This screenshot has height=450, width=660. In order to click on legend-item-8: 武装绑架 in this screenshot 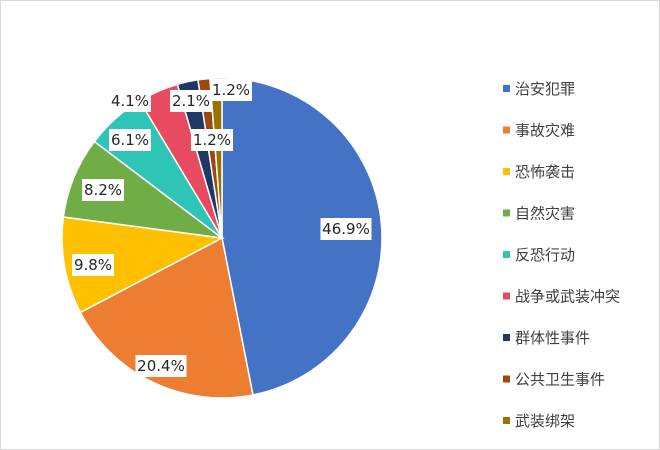, I will do `click(539, 421)`.